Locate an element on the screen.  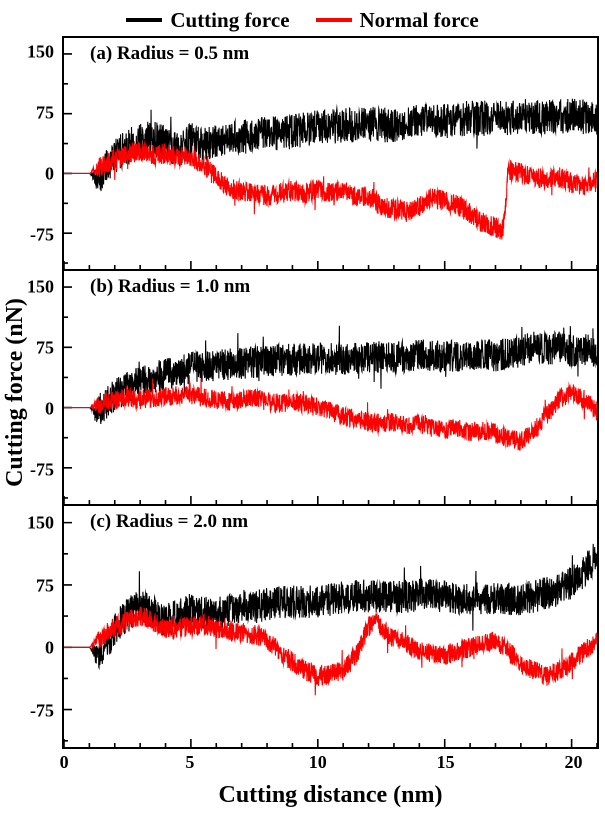
x-axis-tick-labels: 0 5 10 15 20 is located at coordinates (329, 762).